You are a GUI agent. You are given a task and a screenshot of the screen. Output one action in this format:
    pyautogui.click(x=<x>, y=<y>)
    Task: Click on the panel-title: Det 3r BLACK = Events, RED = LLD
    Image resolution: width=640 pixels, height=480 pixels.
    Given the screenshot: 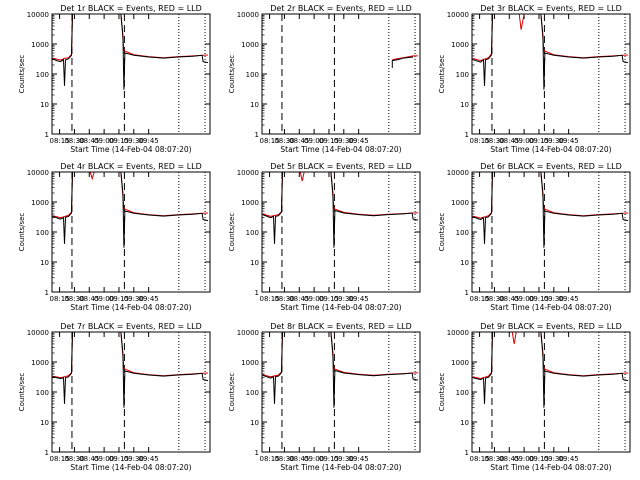 What is the action you would take?
    pyautogui.click(x=551, y=8)
    